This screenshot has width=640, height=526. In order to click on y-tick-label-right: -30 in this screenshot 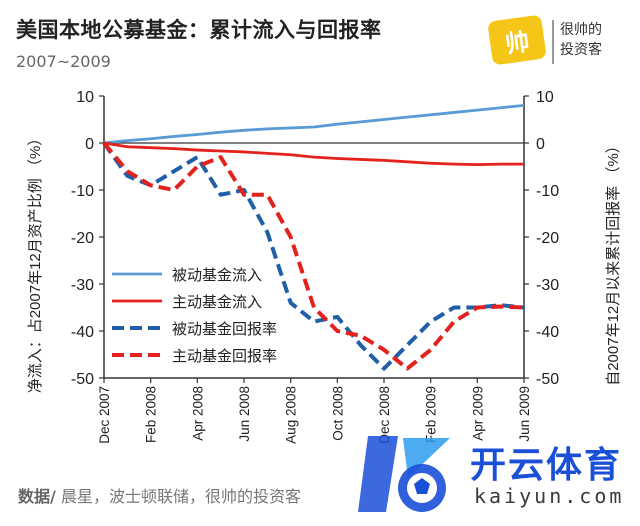, I will do `click(547, 285)`.